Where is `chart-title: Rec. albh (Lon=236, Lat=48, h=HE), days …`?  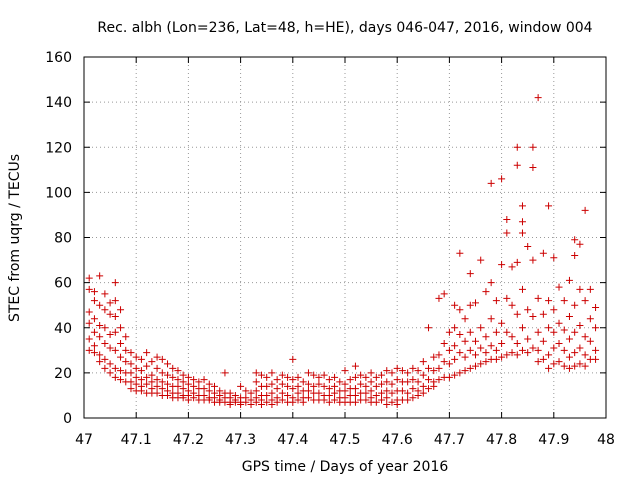 chart-title: Rec. albh (Lon=236, Lat=48, h=HE), days … is located at coordinates (344, 28).